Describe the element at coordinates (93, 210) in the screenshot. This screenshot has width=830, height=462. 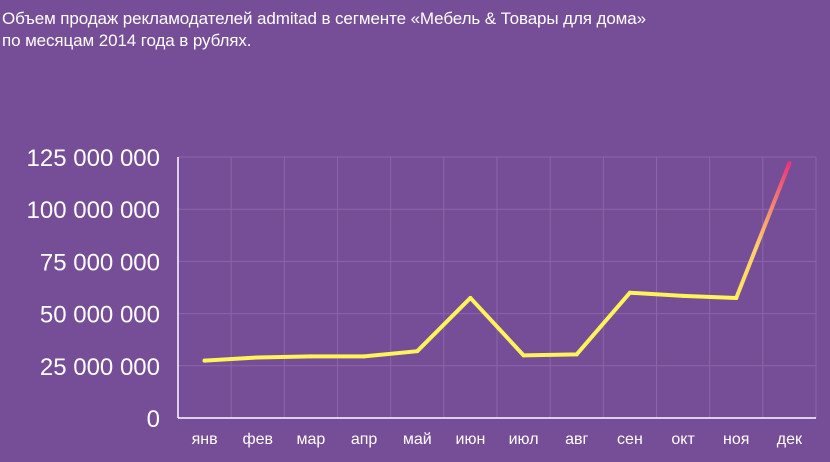
I see `y-tick-label: 100 000 000` at that location.